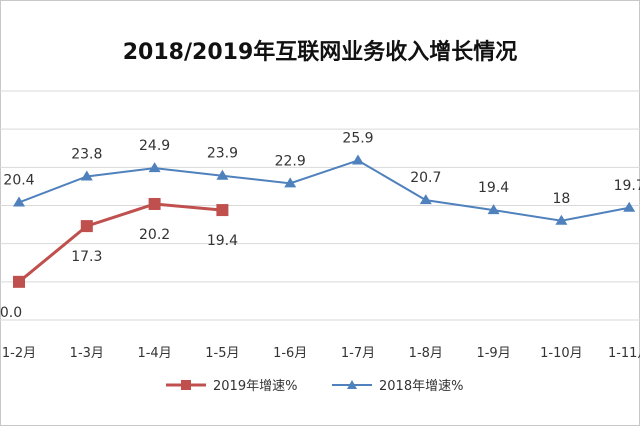 The image size is (640, 426). I want to click on x-tick-label: 1-5月, so click(222, 353).